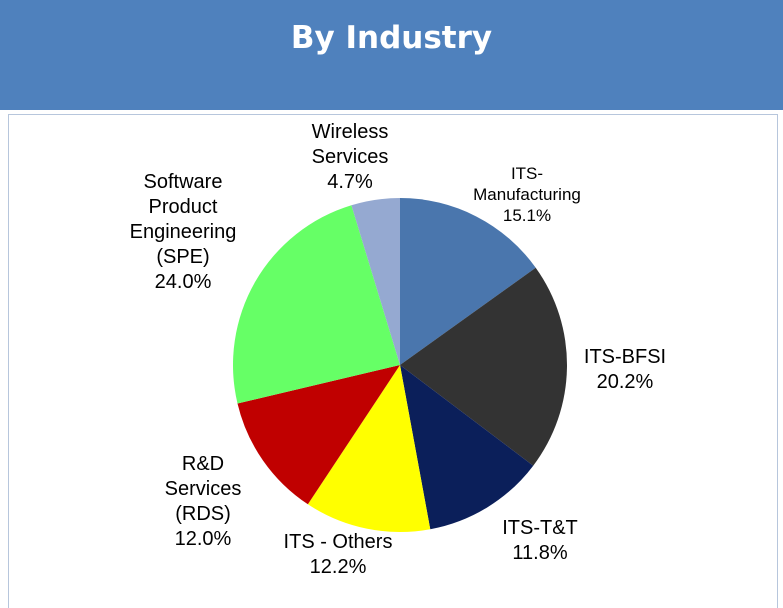 This screenshot has width=783, height=608. I want to click on category-label: ITS-T&T, so click(540, 528).